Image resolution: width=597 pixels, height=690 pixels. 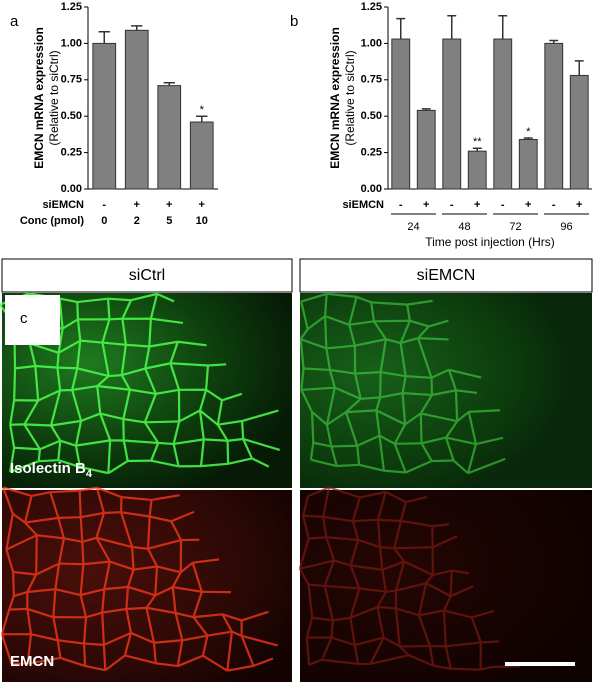 I want to click on row-label-text: Isolectin B, so click(x=48, y=468).